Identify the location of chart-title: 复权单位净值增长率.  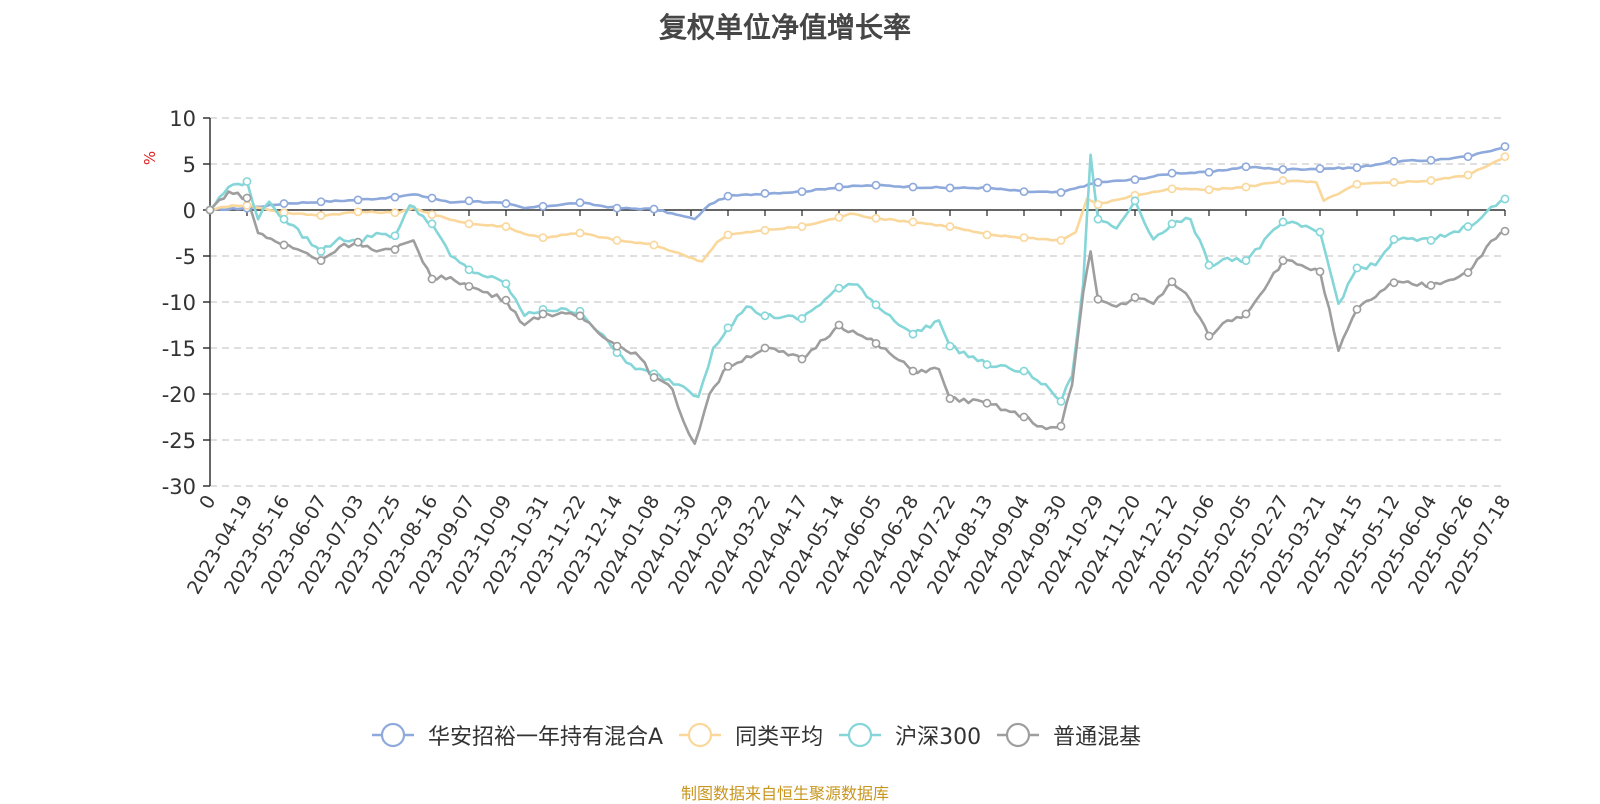
(784, 27).